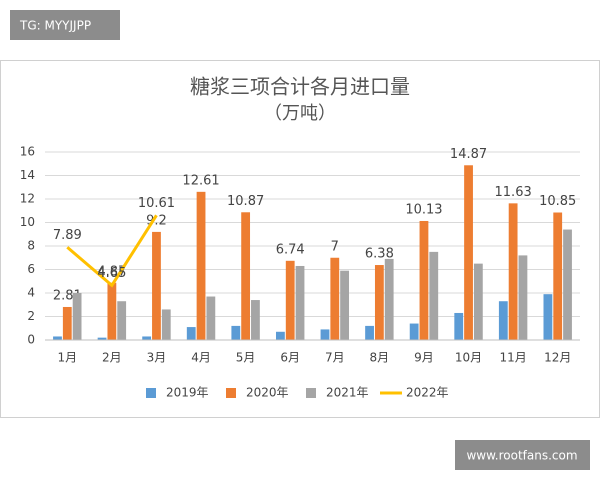 The image size is (600, 480). I want to click on x-tick-label: 10月, so click(468, 358).